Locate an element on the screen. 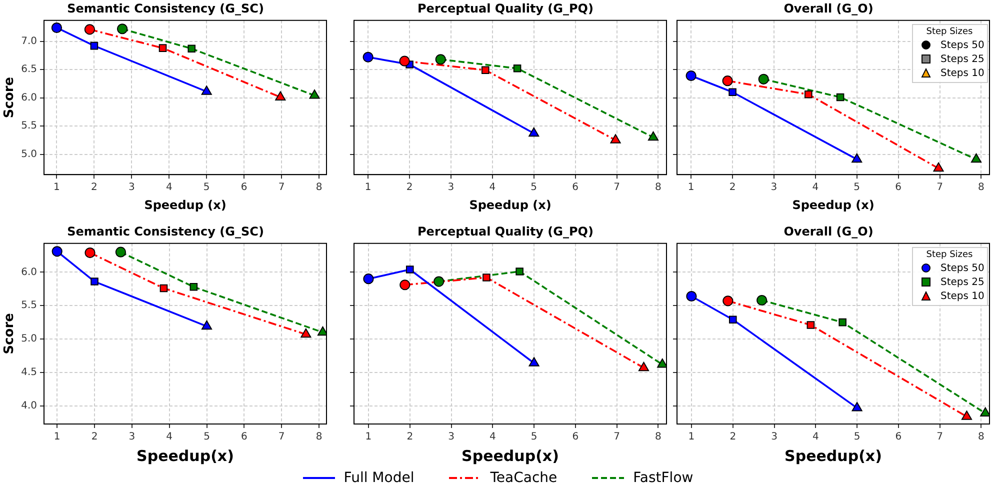  legend-label: Steps 50 is located at coordinates (962, 268).